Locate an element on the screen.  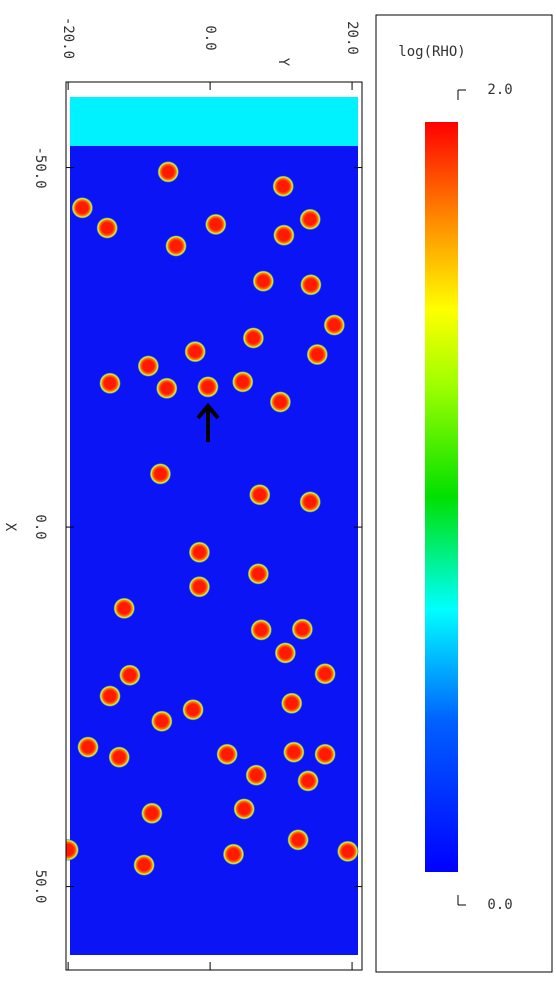
y-tick-label: 20.0 is located at coordinates (352, 38).